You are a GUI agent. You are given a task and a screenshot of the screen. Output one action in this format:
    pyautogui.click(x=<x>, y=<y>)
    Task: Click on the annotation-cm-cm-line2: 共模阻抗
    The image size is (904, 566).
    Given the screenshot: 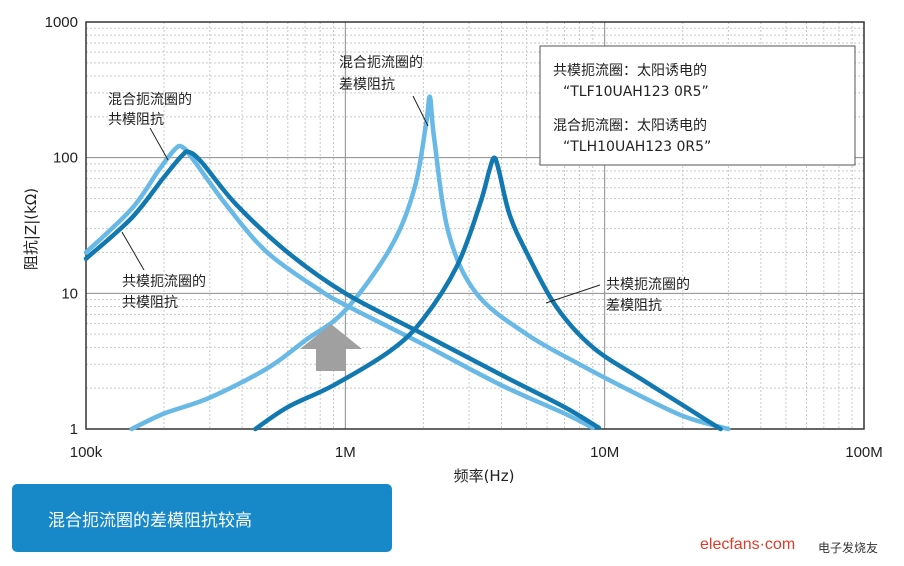 What is the action you would take?
    pyautogui.click(x=150, y=303)
    